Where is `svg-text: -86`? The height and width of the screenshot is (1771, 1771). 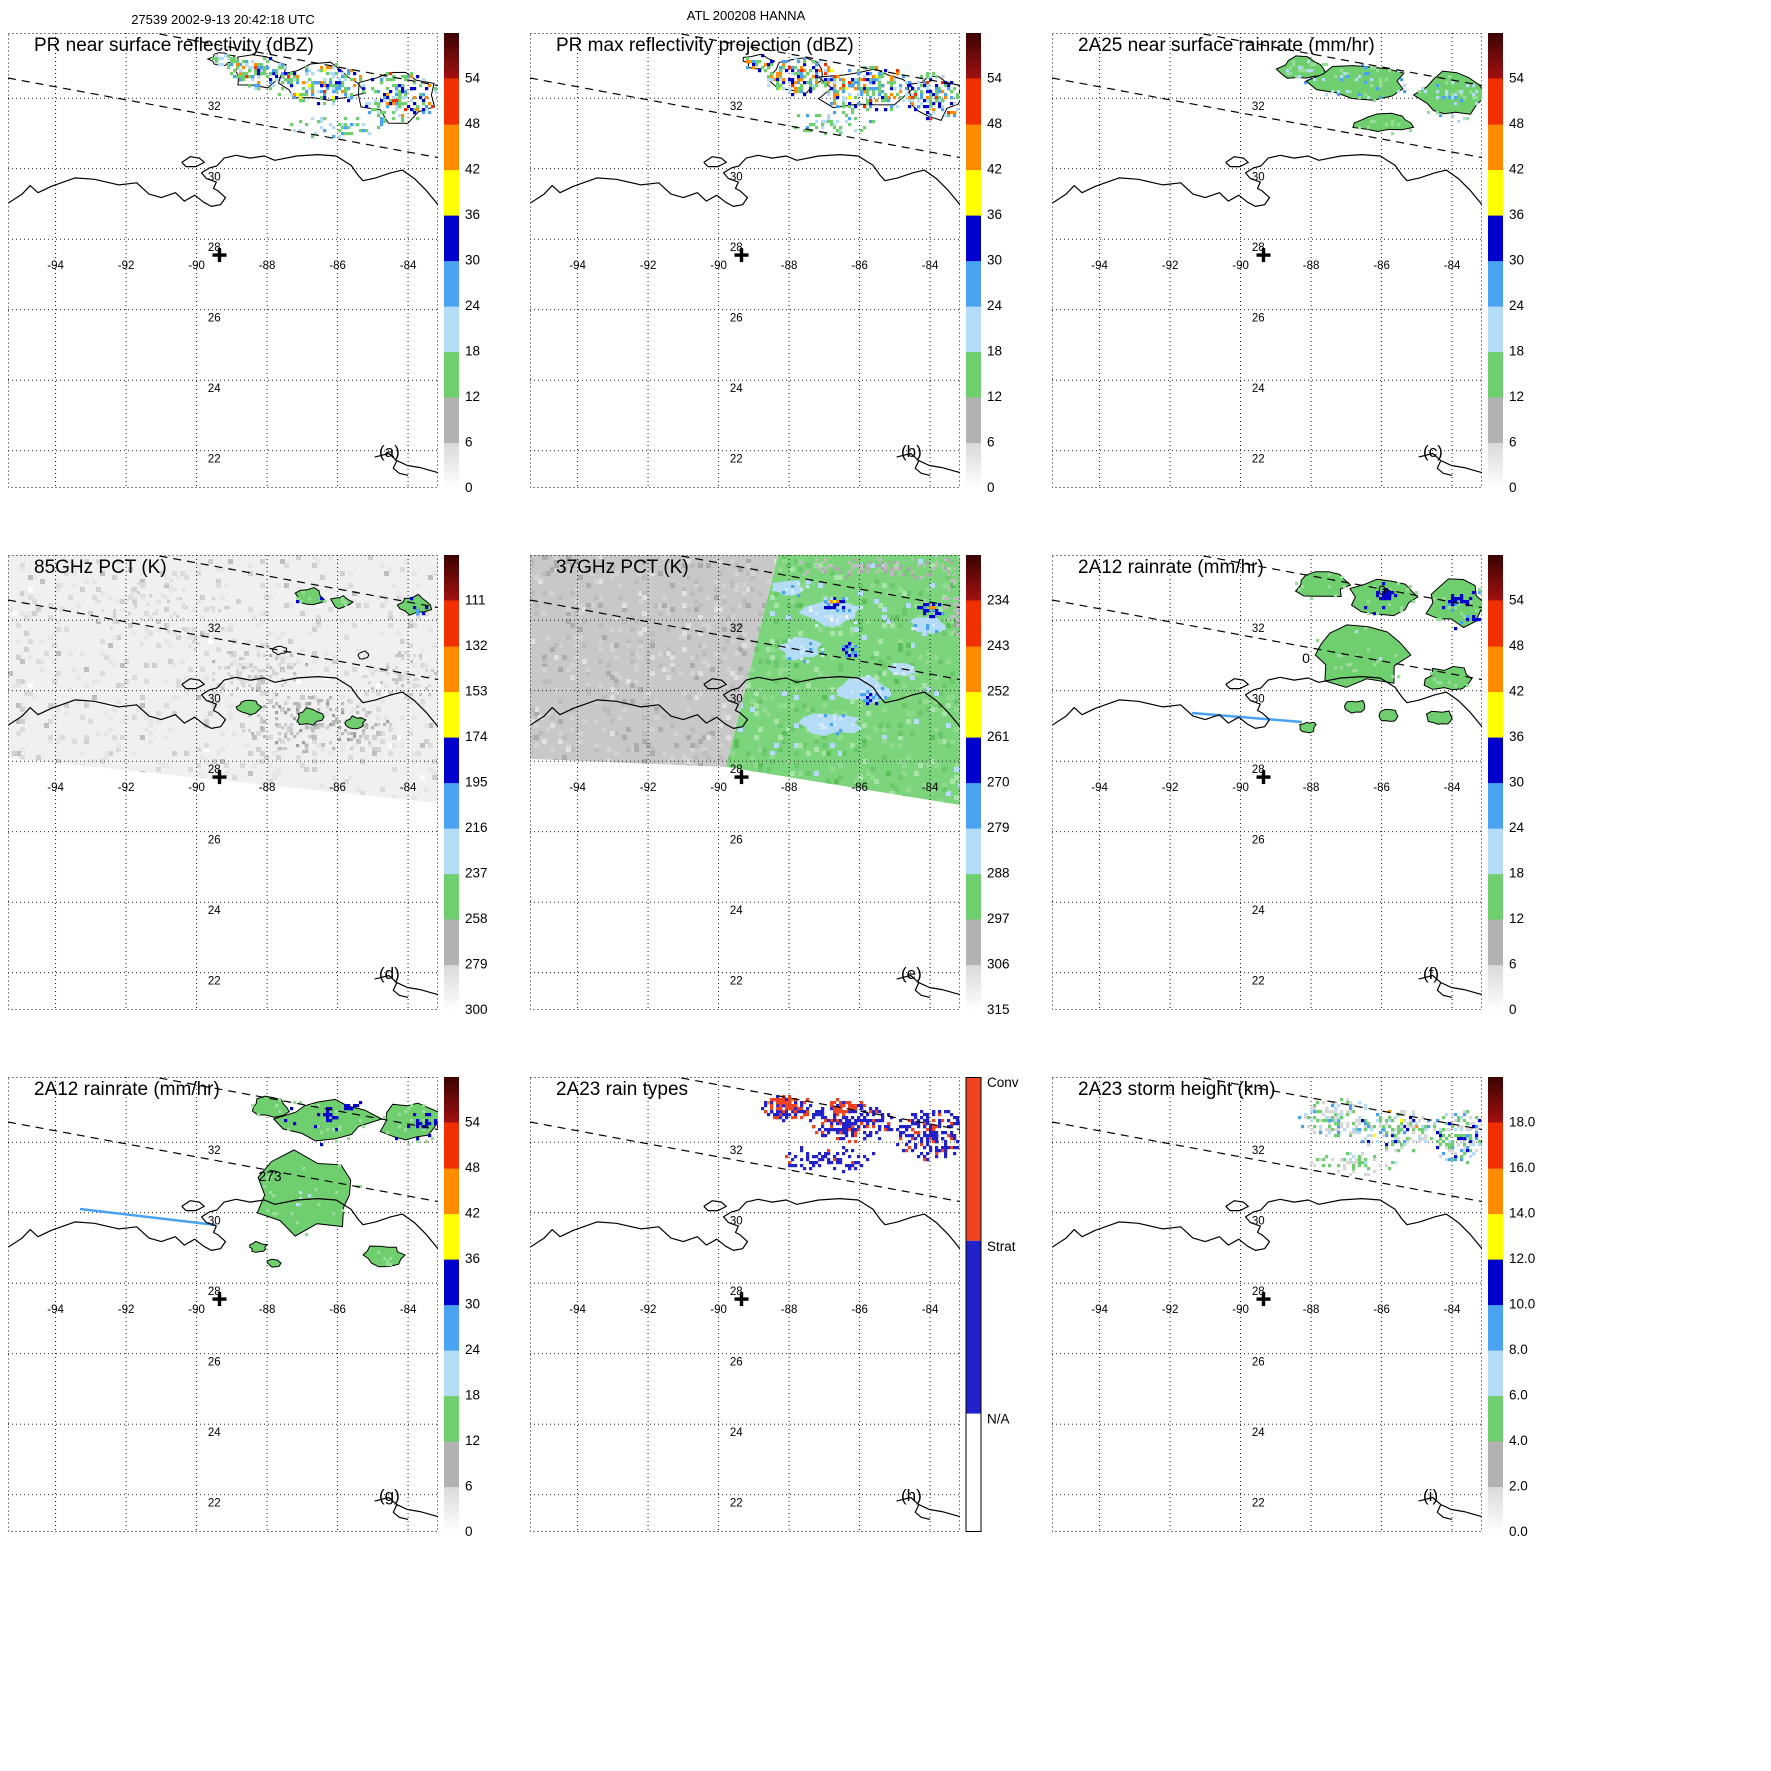
svg-text: -86 is located at coordinates (859, 266).